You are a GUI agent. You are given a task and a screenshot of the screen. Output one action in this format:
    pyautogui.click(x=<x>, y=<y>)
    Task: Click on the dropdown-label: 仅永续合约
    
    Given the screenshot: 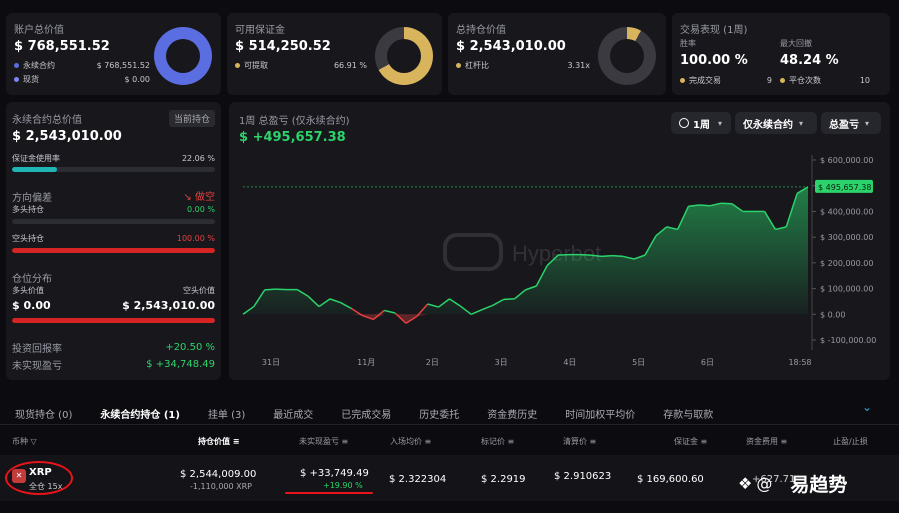 What is the action you would take?
    pyautogui.click(x=768, y=125)
    